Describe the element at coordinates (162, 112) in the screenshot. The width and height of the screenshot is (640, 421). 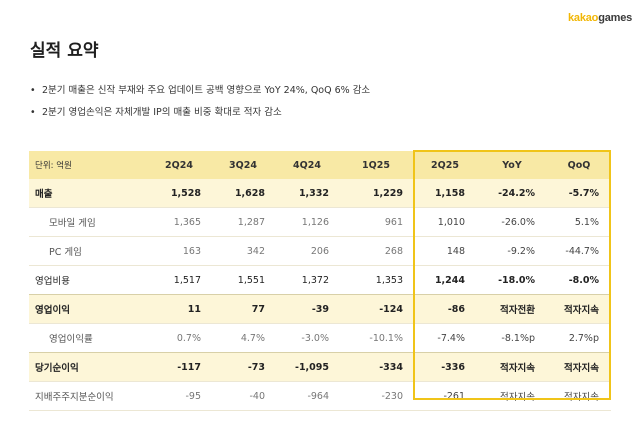
I see `bullet-text: 2분기 영업손익은 자체개발 IP의 매출 비중 확대로 적자 감소` at that location.